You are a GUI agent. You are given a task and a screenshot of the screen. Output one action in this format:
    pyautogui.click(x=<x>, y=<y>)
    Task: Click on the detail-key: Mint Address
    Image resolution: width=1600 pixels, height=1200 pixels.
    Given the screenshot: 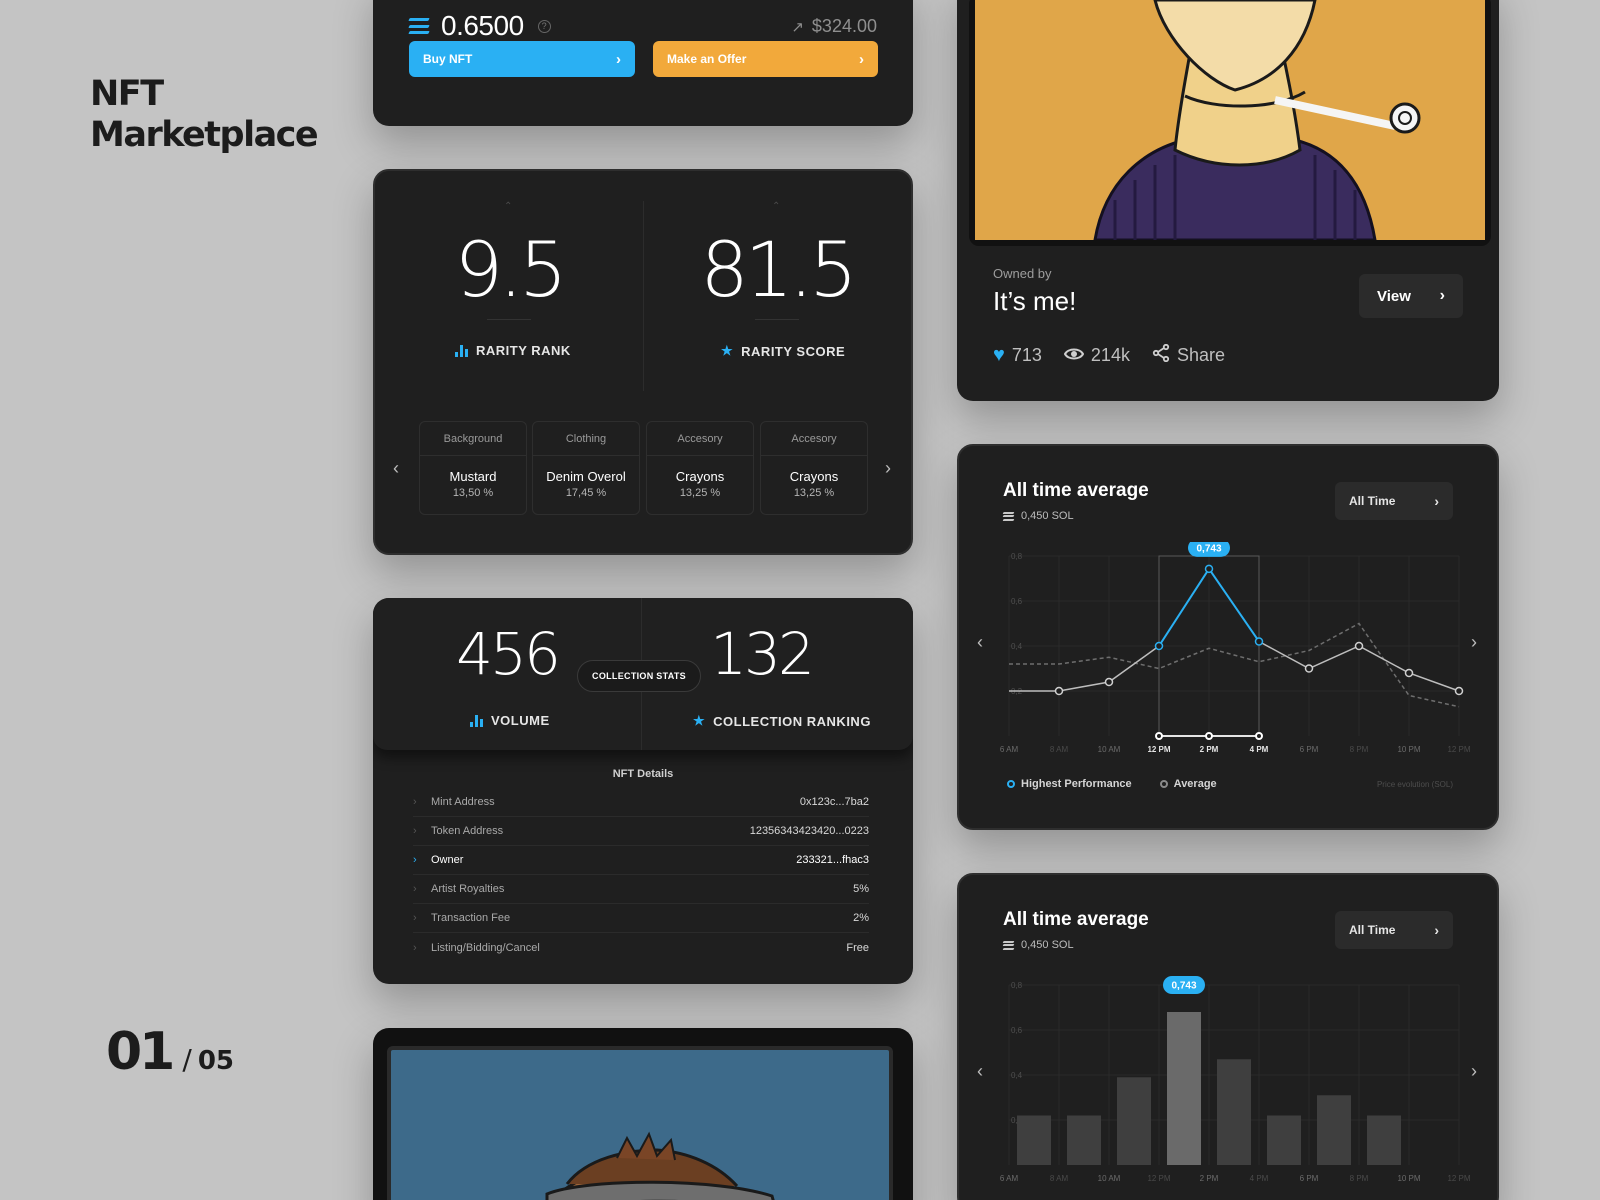 What is the action you would take?
    pyautogui.click(x=463, y=802)
    